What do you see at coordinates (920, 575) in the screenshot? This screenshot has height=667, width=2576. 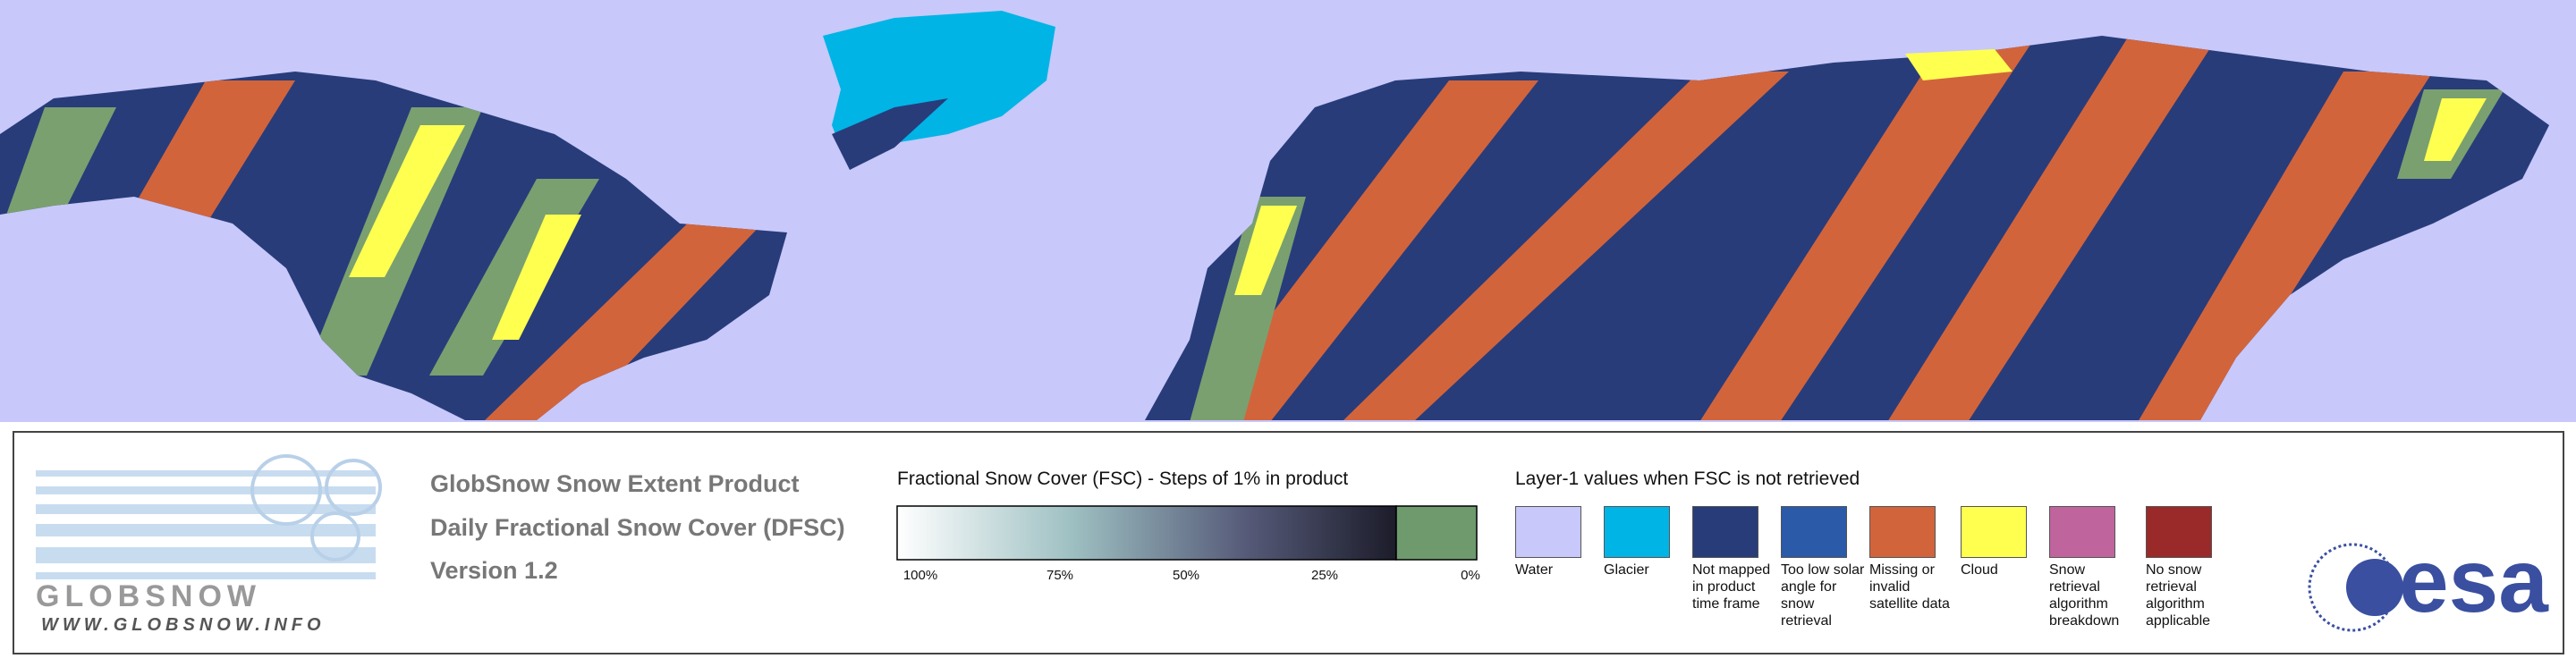 I see `fsc-tick: 100%` at bounding box center [920, 575].